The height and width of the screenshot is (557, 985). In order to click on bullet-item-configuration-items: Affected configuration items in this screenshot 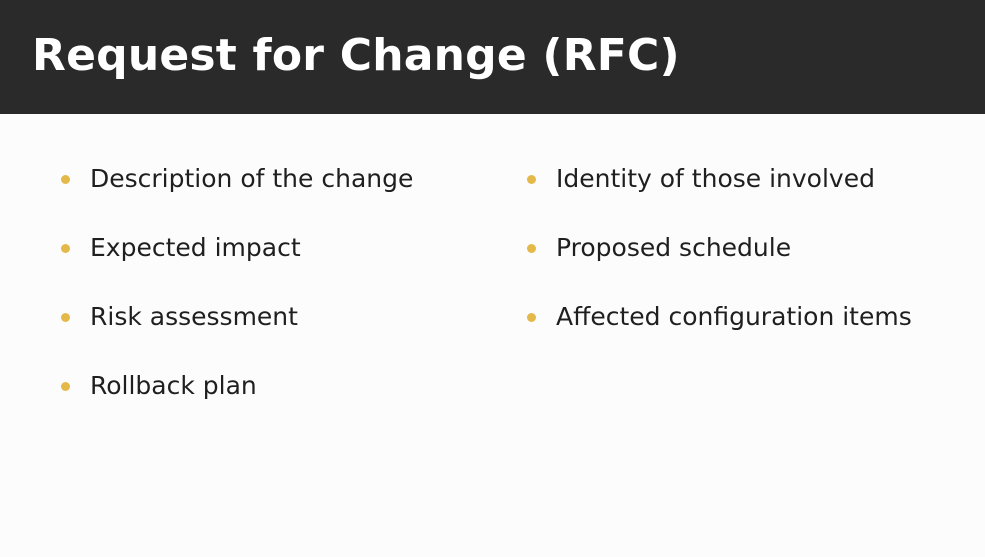, I will do `click(744, 317)`.